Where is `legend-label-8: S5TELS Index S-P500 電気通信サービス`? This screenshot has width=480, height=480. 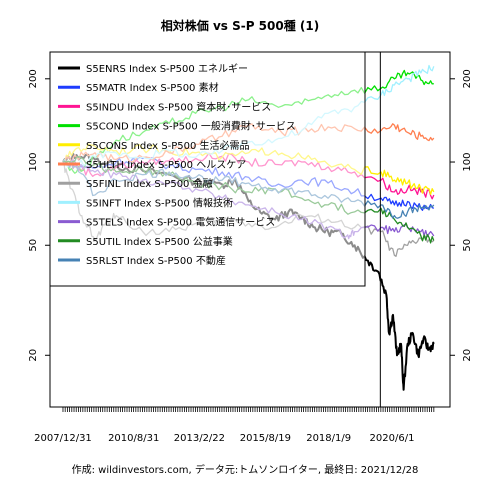
legend-label-8: S5TELS Index S-P500 電気通信サービス is located at coordinates (180, 222).